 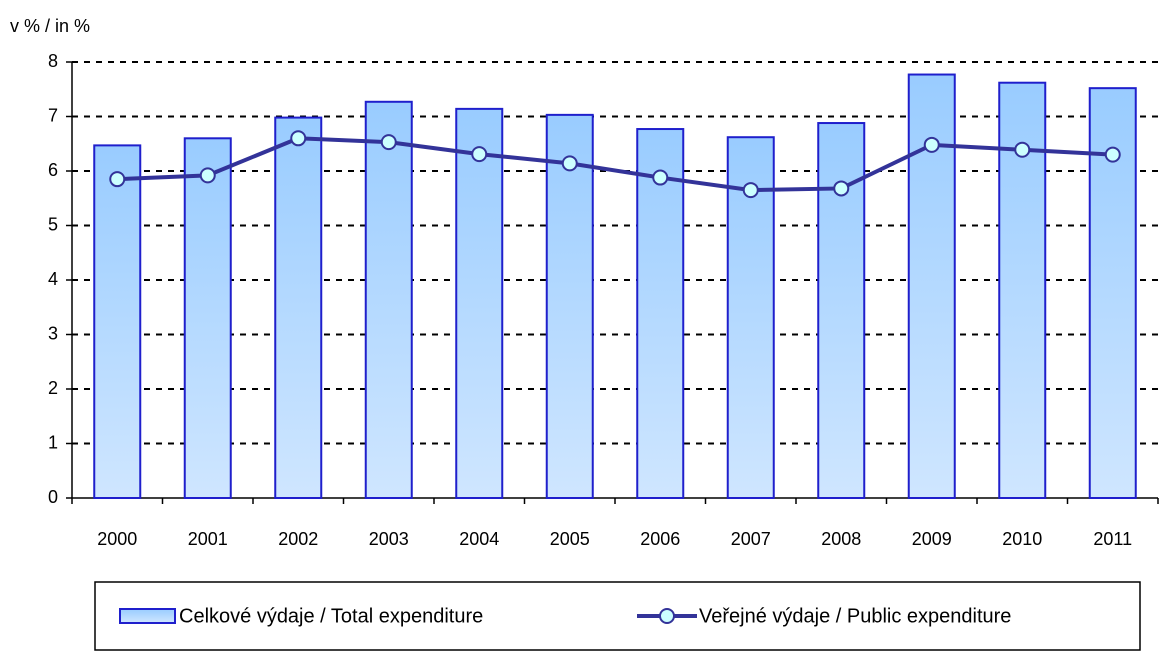 I want to click on y-tick-label: 4, so click(x=53, y=279).